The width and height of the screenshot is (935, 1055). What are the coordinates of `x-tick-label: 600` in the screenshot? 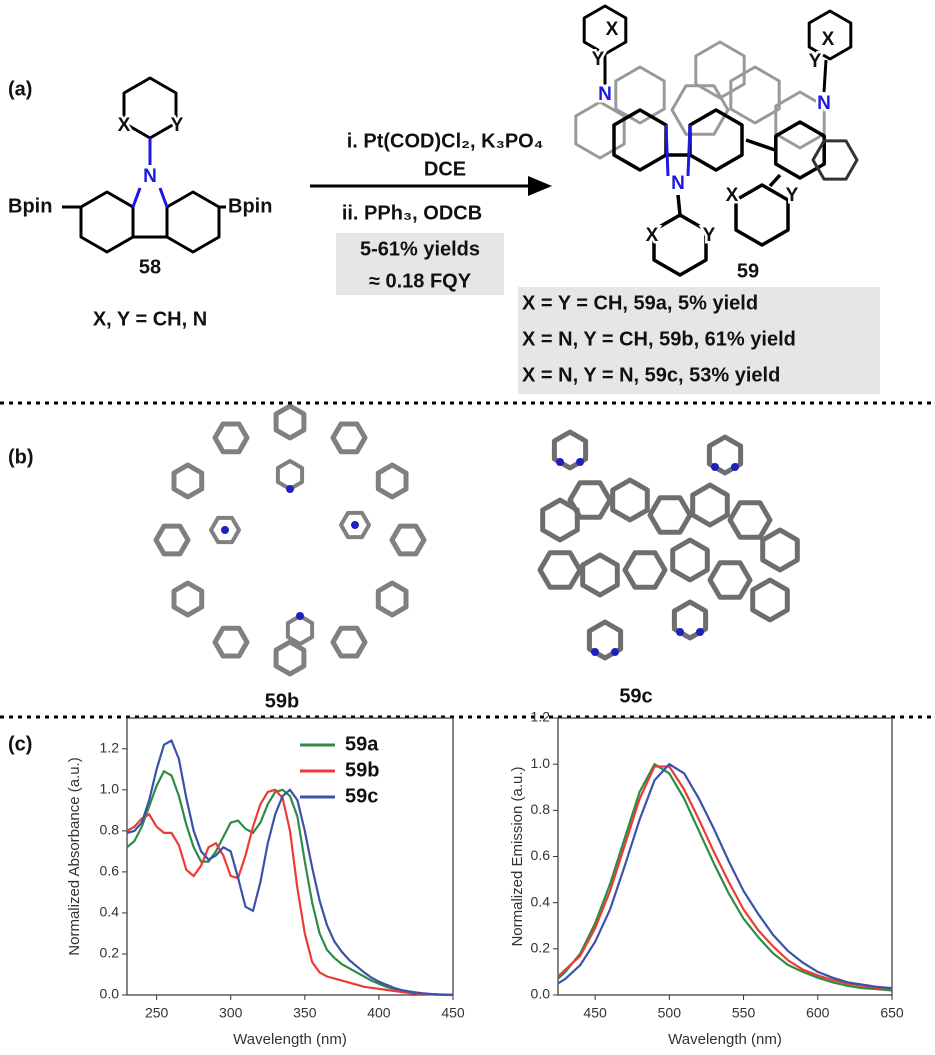 It's located at (818, 1013).